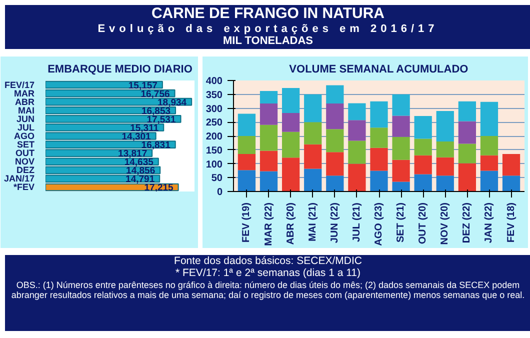  I want to click on y-tick-label: 100, so click(214, 164).